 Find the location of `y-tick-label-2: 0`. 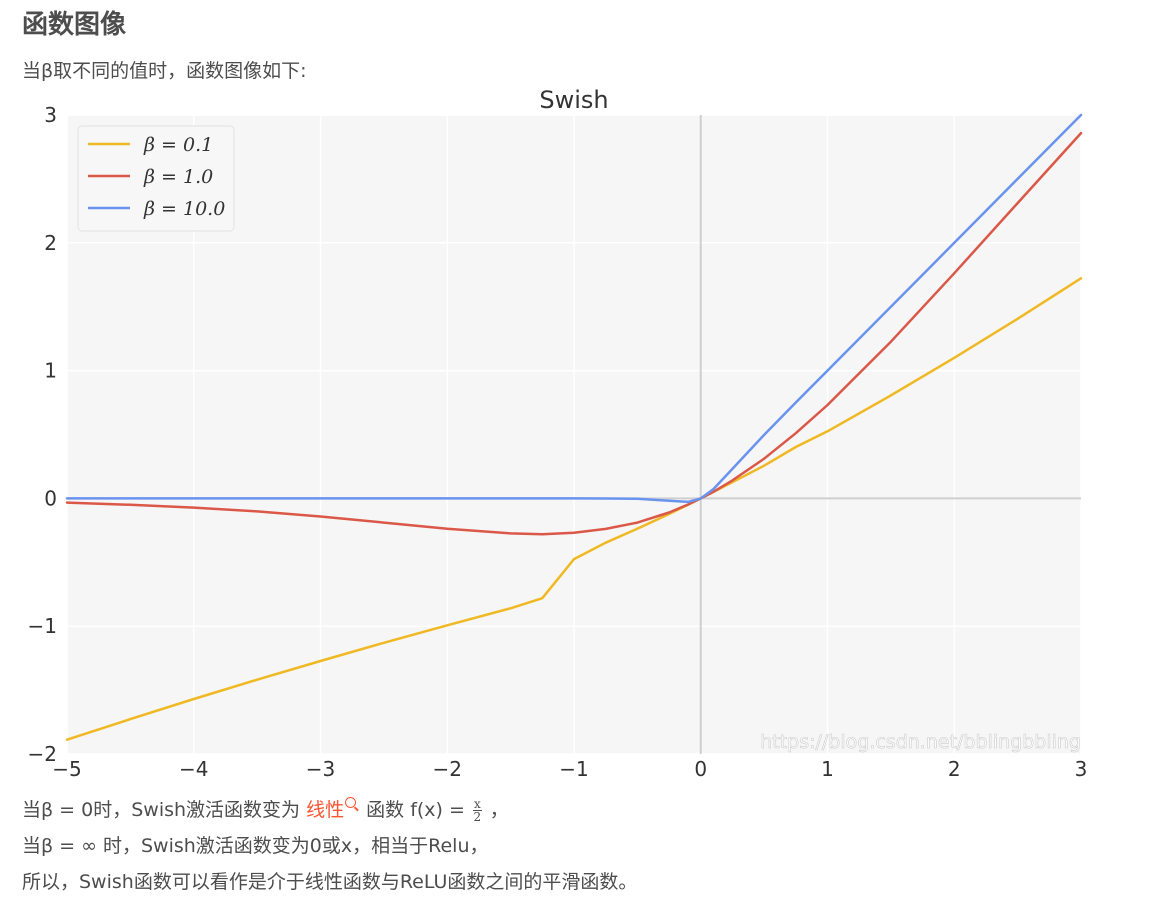

y-tick-label-2: 0 is located at coordinates (50, 498).